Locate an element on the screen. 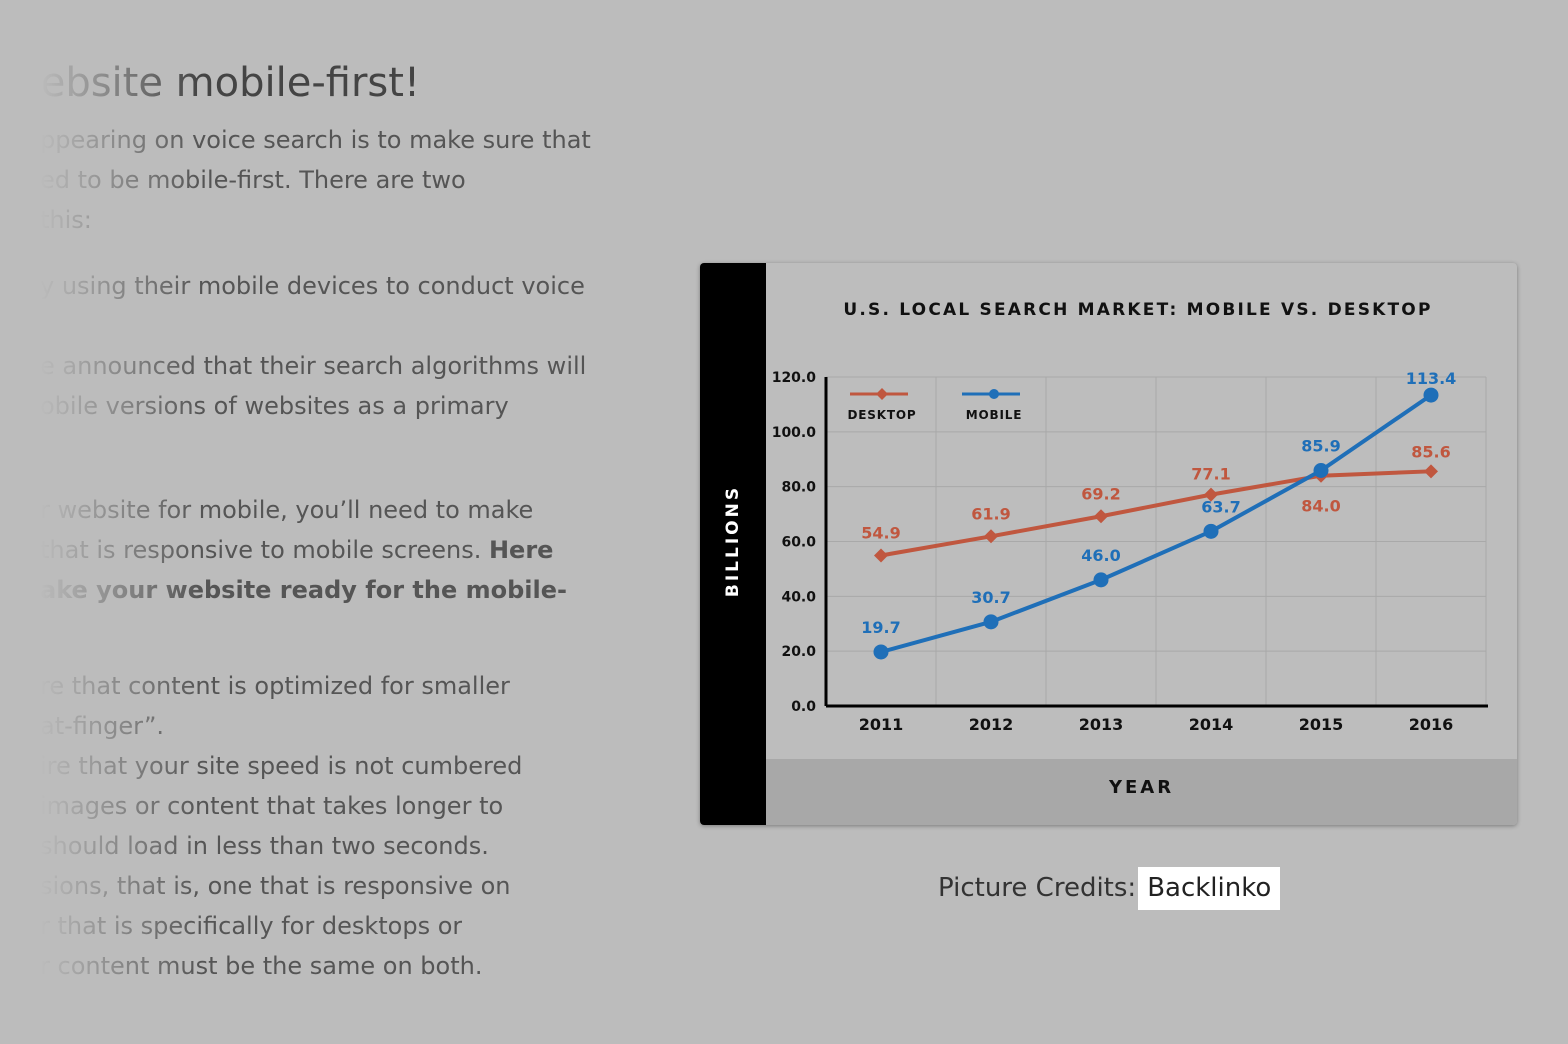 The height and width of the screenshot is (1044, 1568). section-heading: website mobile-first! is located at coordinates (214, 83).